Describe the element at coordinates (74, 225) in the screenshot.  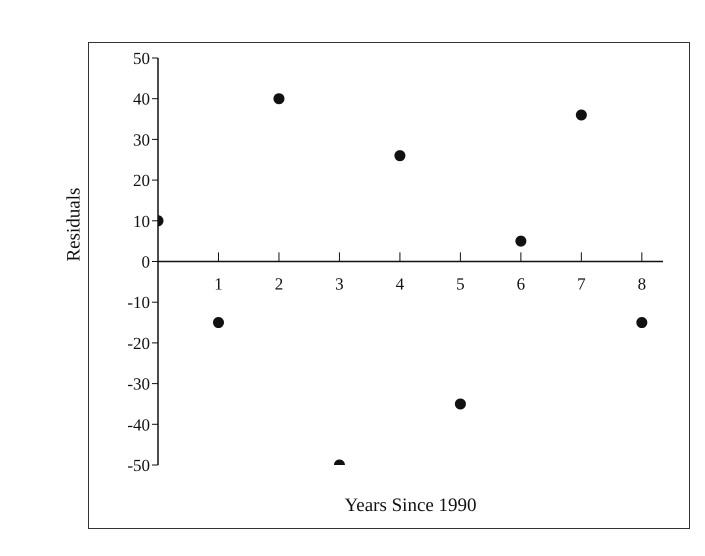
I see `y-axis-title: Residuals` at that location.